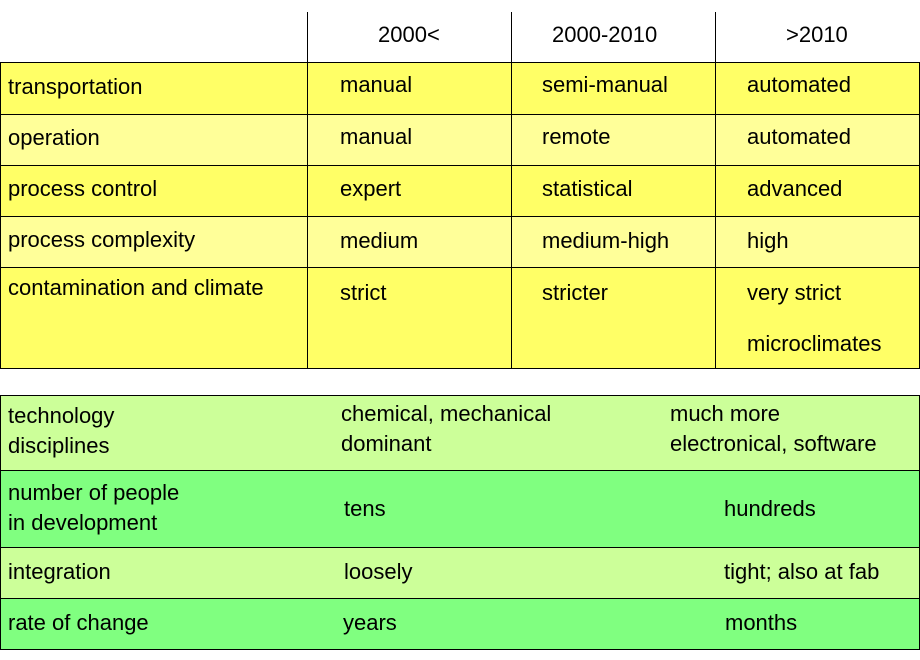 This screenshot has width=920, height=660. I want to click on table-cell: chemical, mechanical, so click(446, 413).